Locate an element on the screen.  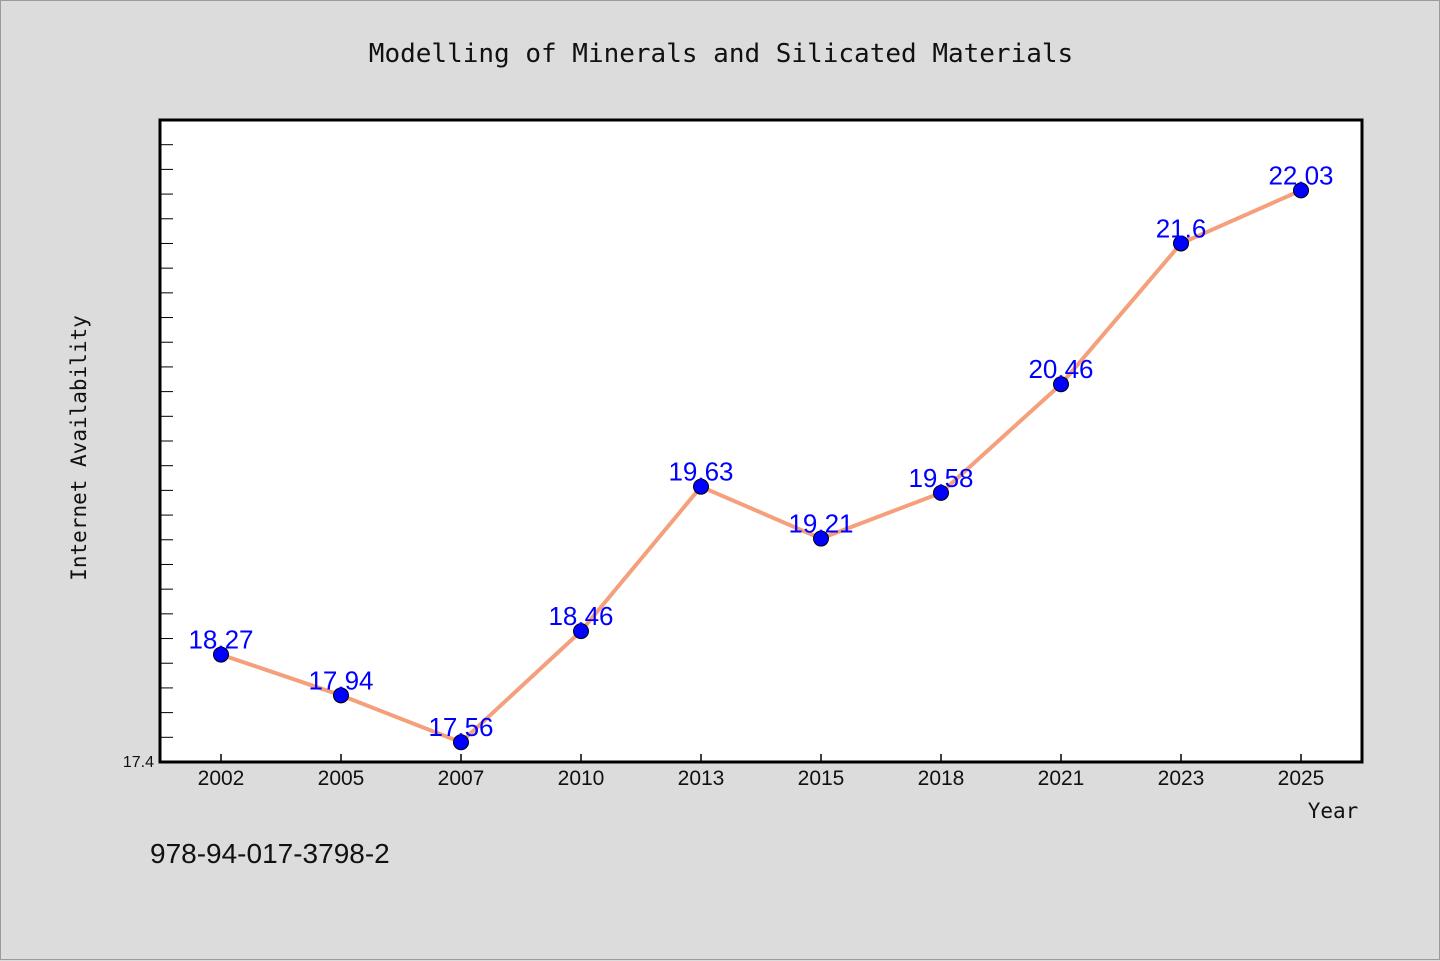
x-tick-label: 2010 is located at coordinates (581, 778).